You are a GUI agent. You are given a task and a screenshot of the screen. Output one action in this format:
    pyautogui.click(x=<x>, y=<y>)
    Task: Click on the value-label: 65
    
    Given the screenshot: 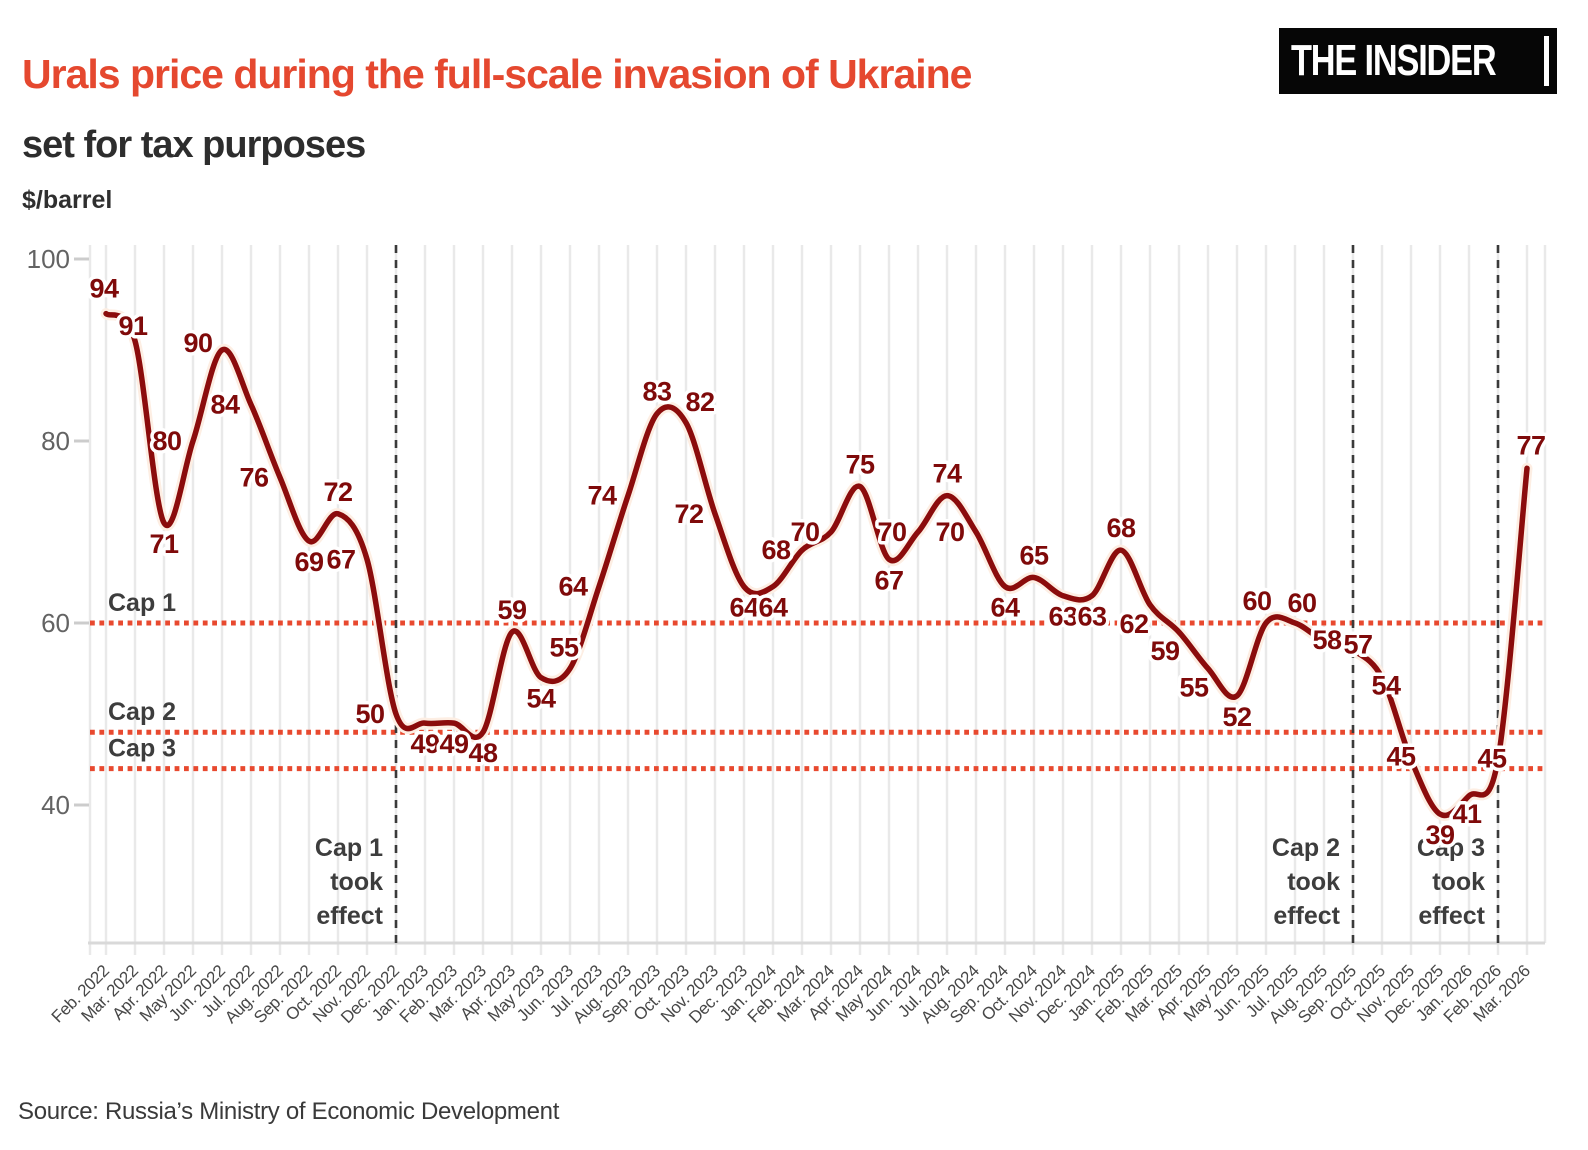 What is the action you would take?
    pyautogui.click(x=1034, y=556)
    